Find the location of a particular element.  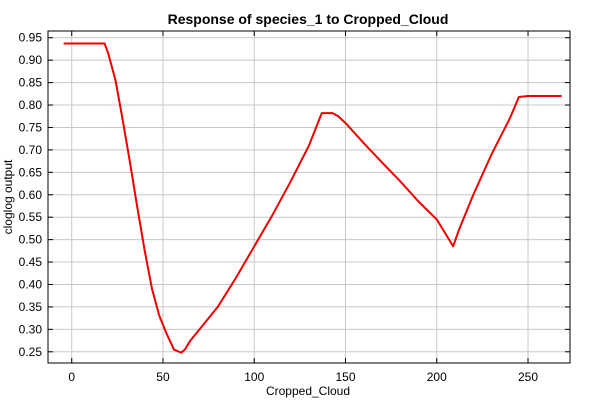

y-tick-label: 0.60 is located at coordinates (31, 195).